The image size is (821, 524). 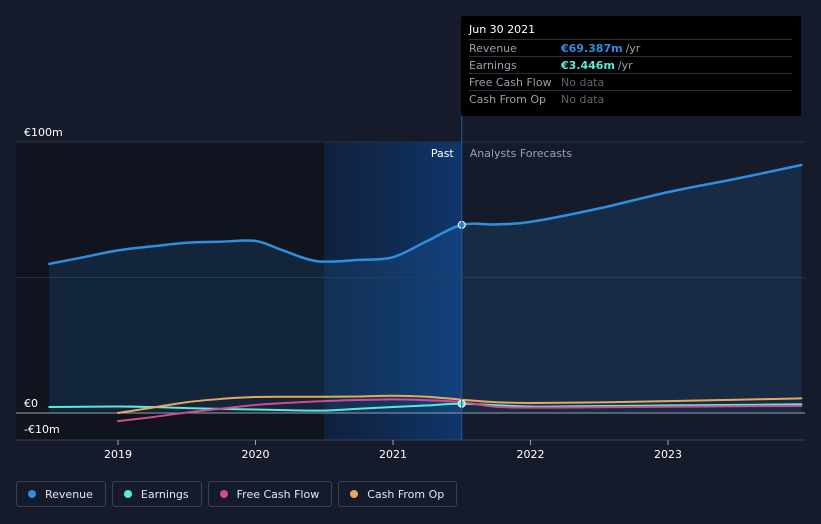 What do you see at coordinates (510, 82) in the screenshot?
I see `tooltip-label: Free Cash Flow` at bounding box center [510, 82].